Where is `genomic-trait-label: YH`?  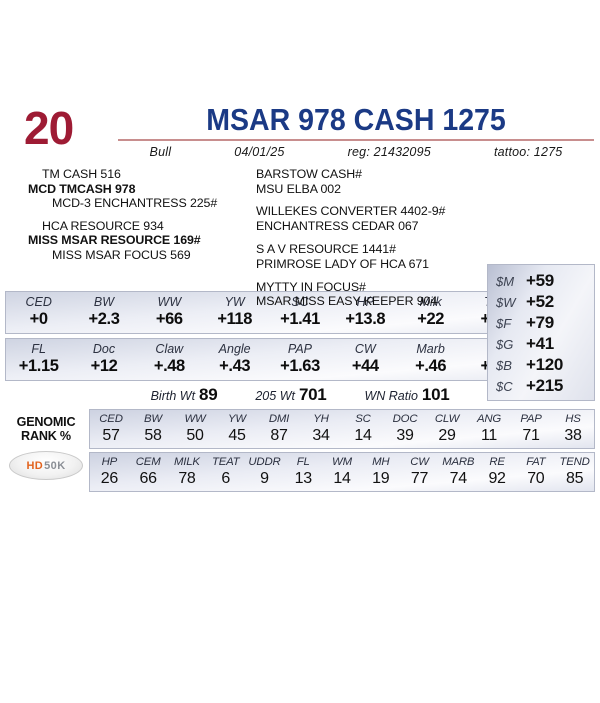 genomic-trait-label: YH is located at coordinates (321, 419).